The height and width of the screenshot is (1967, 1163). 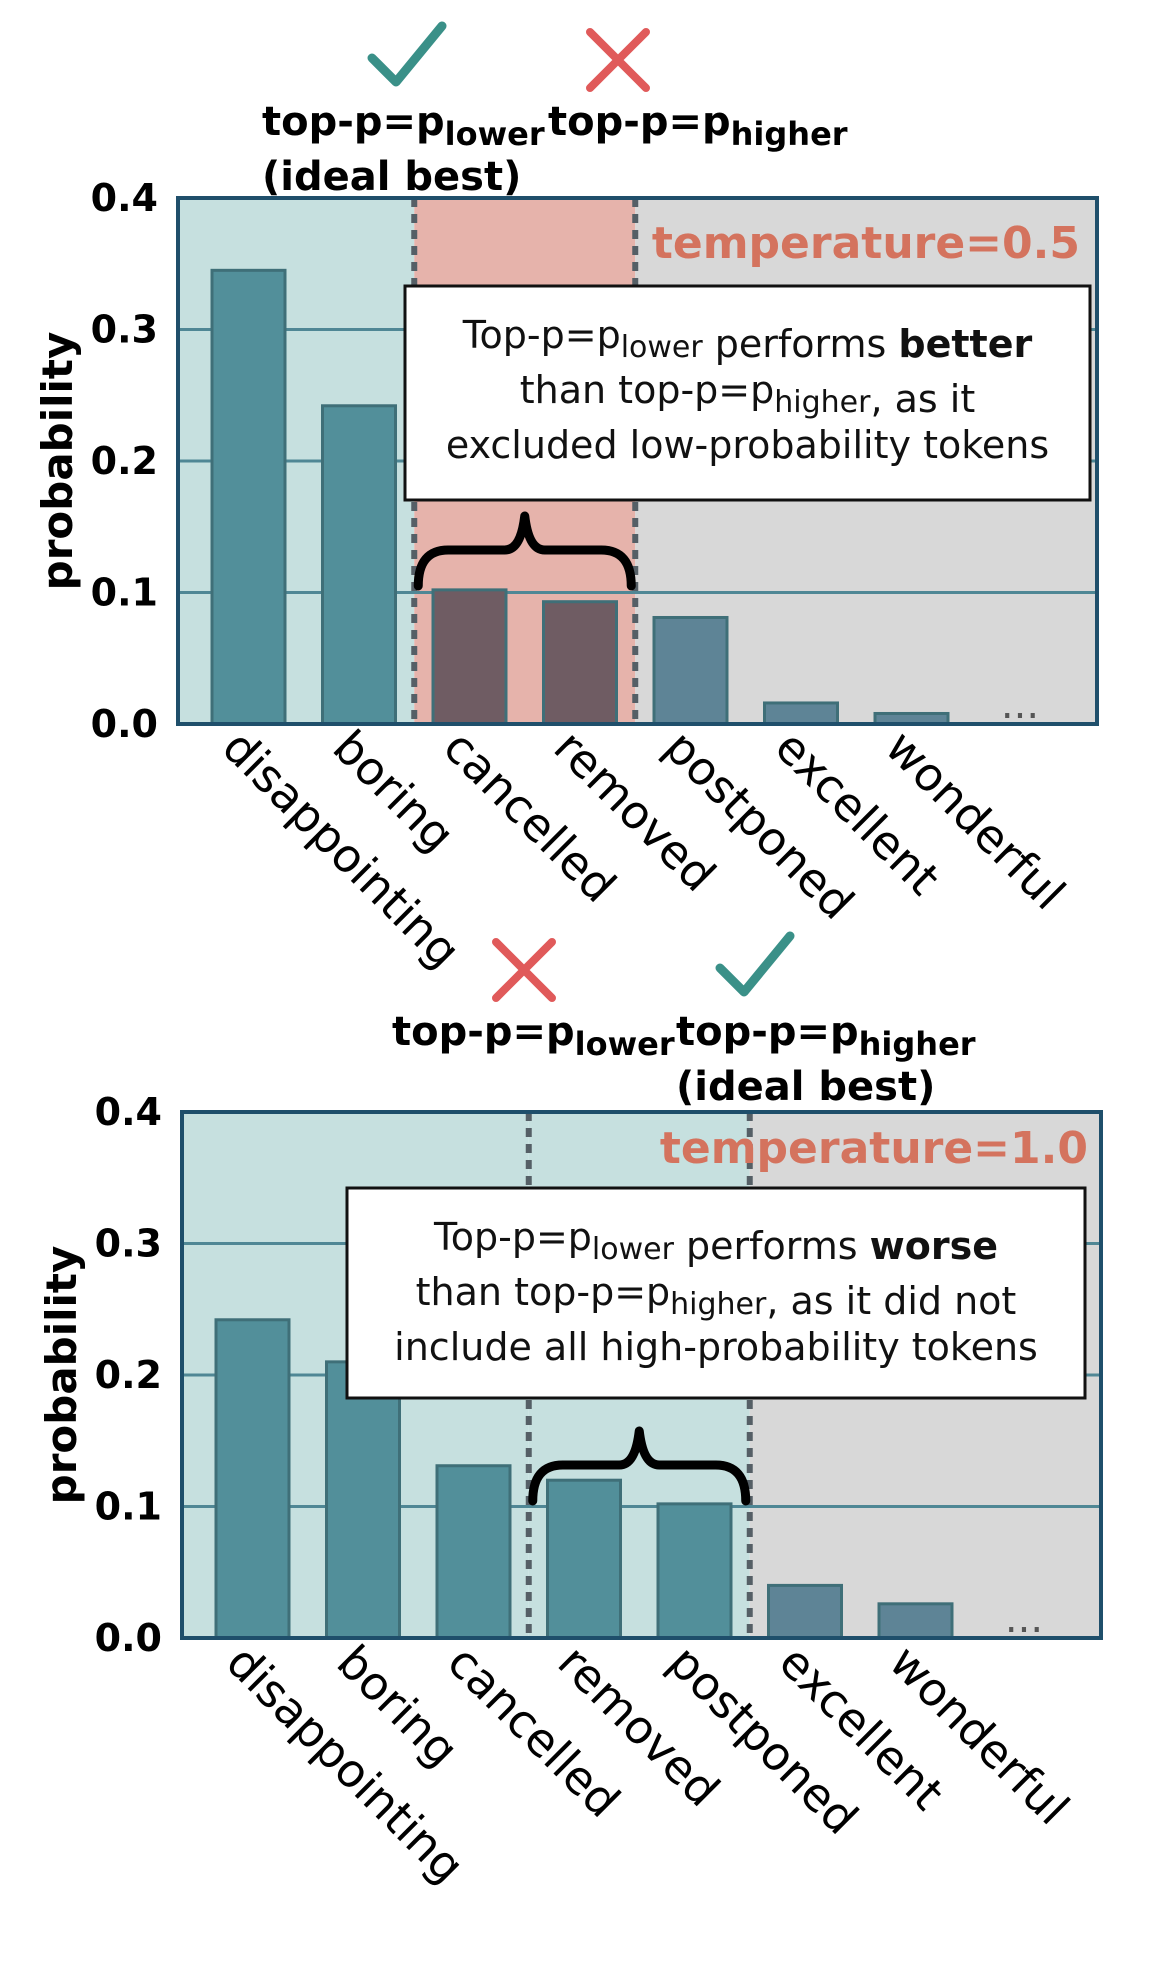 What do you see at coordinates (805, 1611) in the screenshot?
I see `bar-excellent` at bounding box center [805, 1611].